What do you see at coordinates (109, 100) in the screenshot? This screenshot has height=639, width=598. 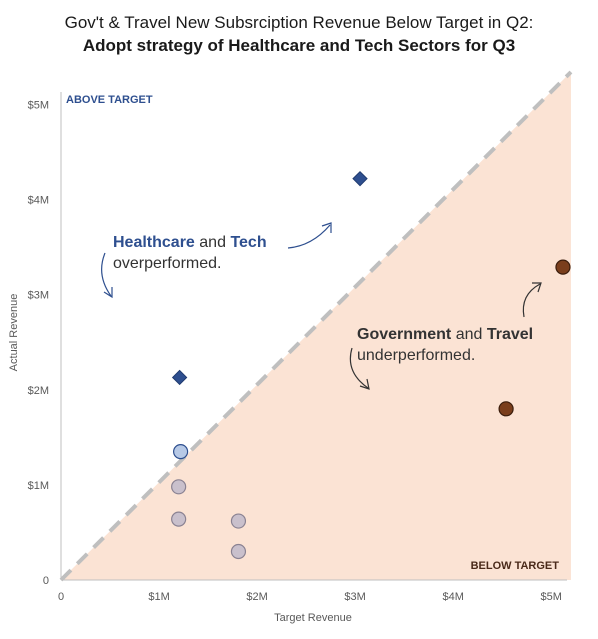 I see `above-target-label: ABOVE TARGET` at bounding box center [109, 100].